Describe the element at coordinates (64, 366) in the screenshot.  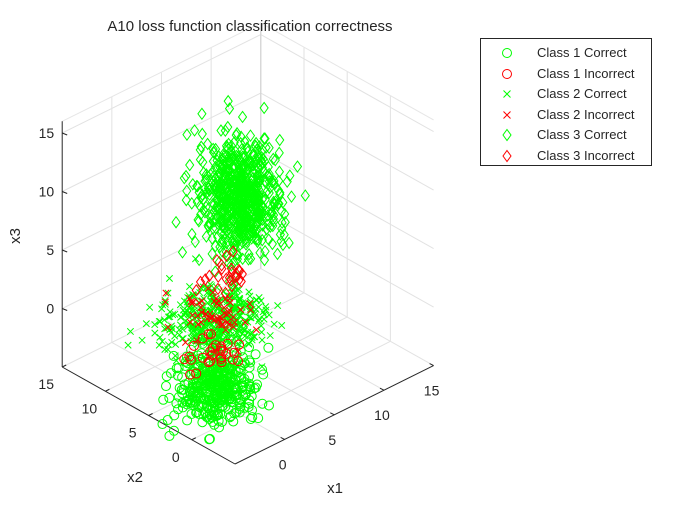
I see `y-tick` at that location.